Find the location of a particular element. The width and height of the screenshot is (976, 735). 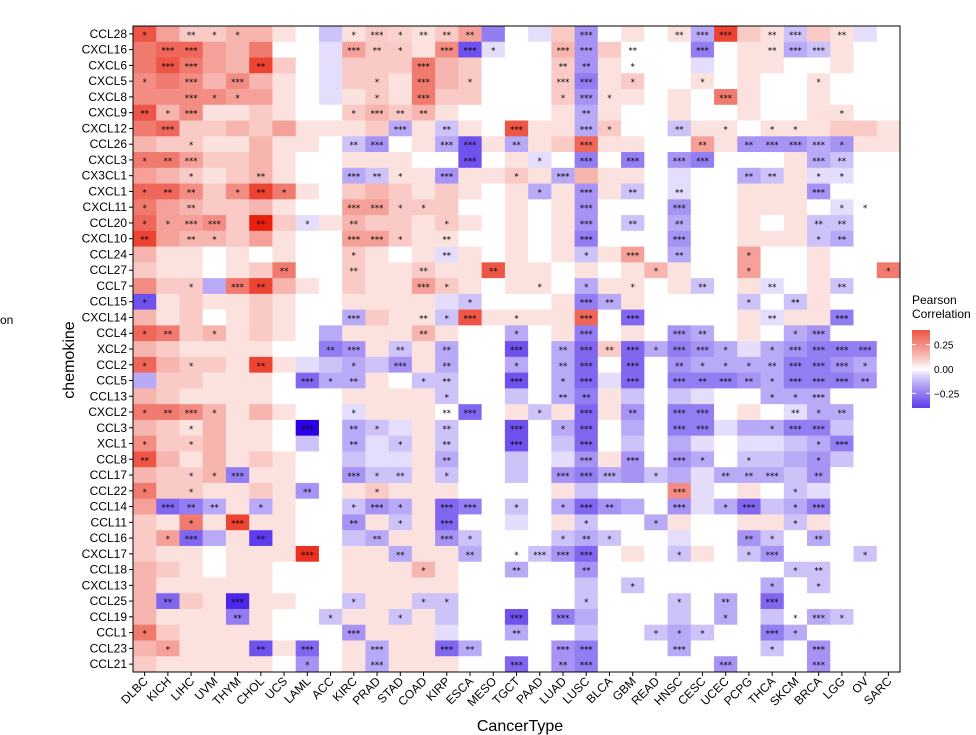

y-tick-label: CXCL17 is located at coordinates (105, 554).